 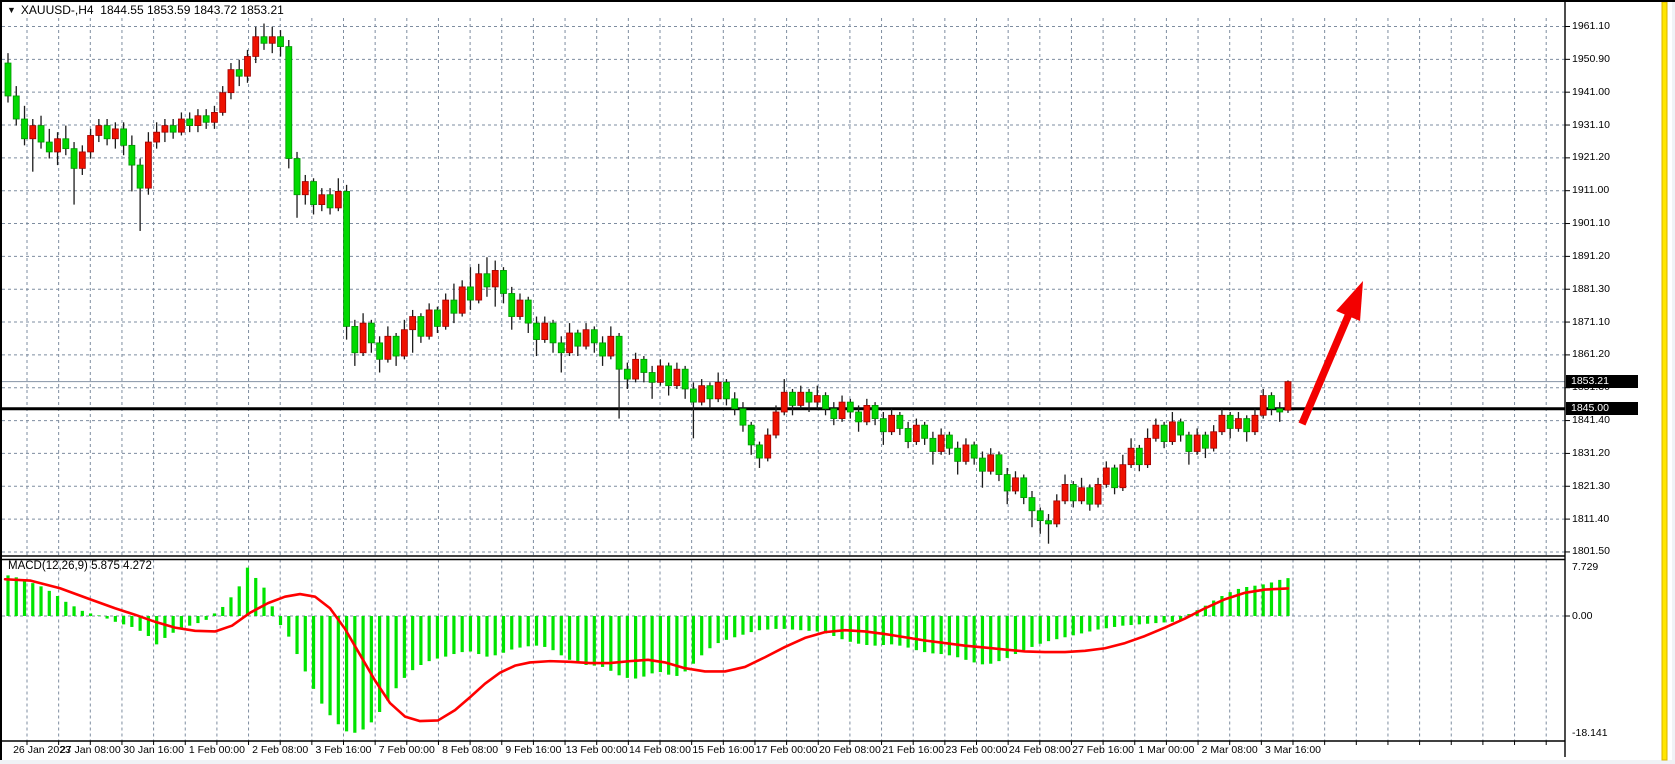 What do you see at coordinates (42, 750) in the screenshot?
I see `time-tick-label: 26 Jan 2023` at bounding box center [42, 750].